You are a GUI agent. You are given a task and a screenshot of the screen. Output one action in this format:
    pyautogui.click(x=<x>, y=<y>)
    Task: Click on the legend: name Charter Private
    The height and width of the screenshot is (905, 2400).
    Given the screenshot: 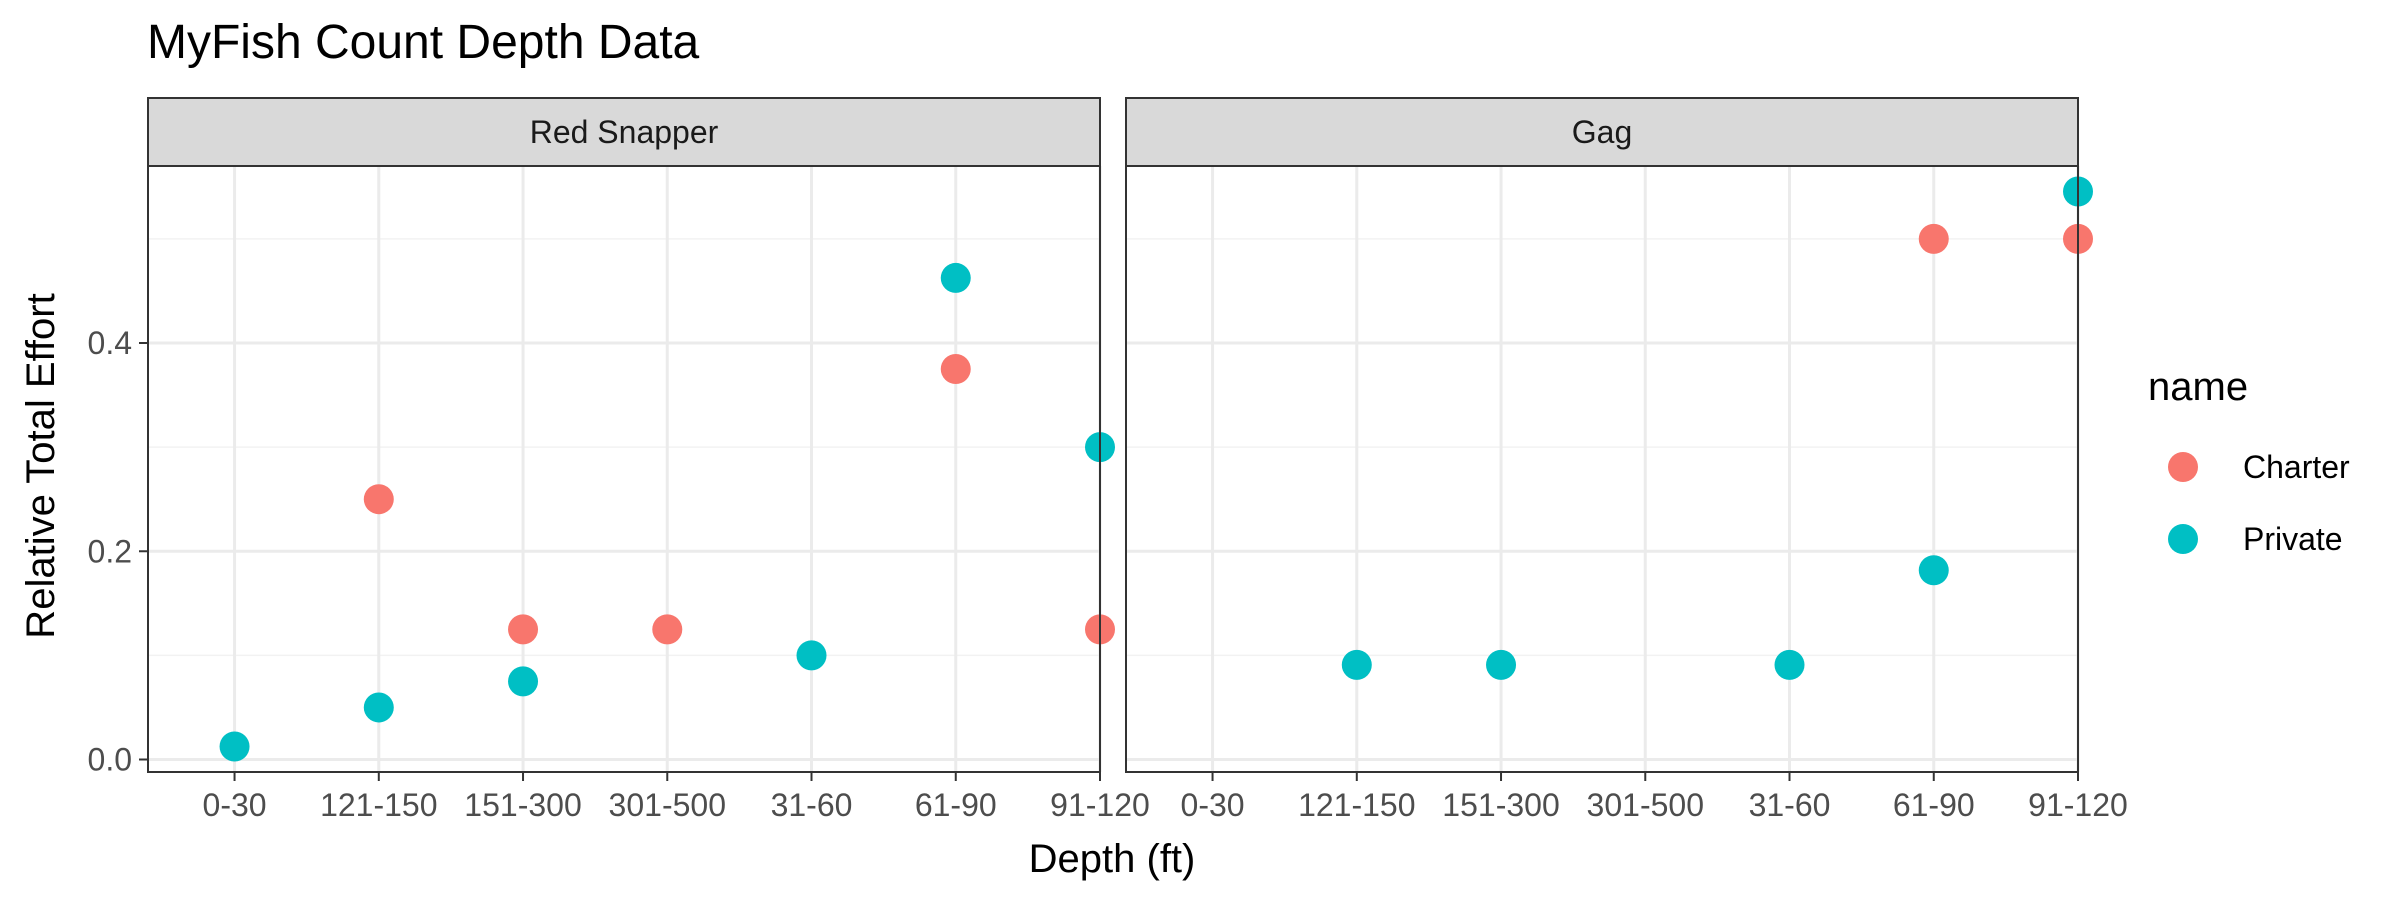 What is the action you would take?
    pyautogui.click(x=2249, y=461)
    